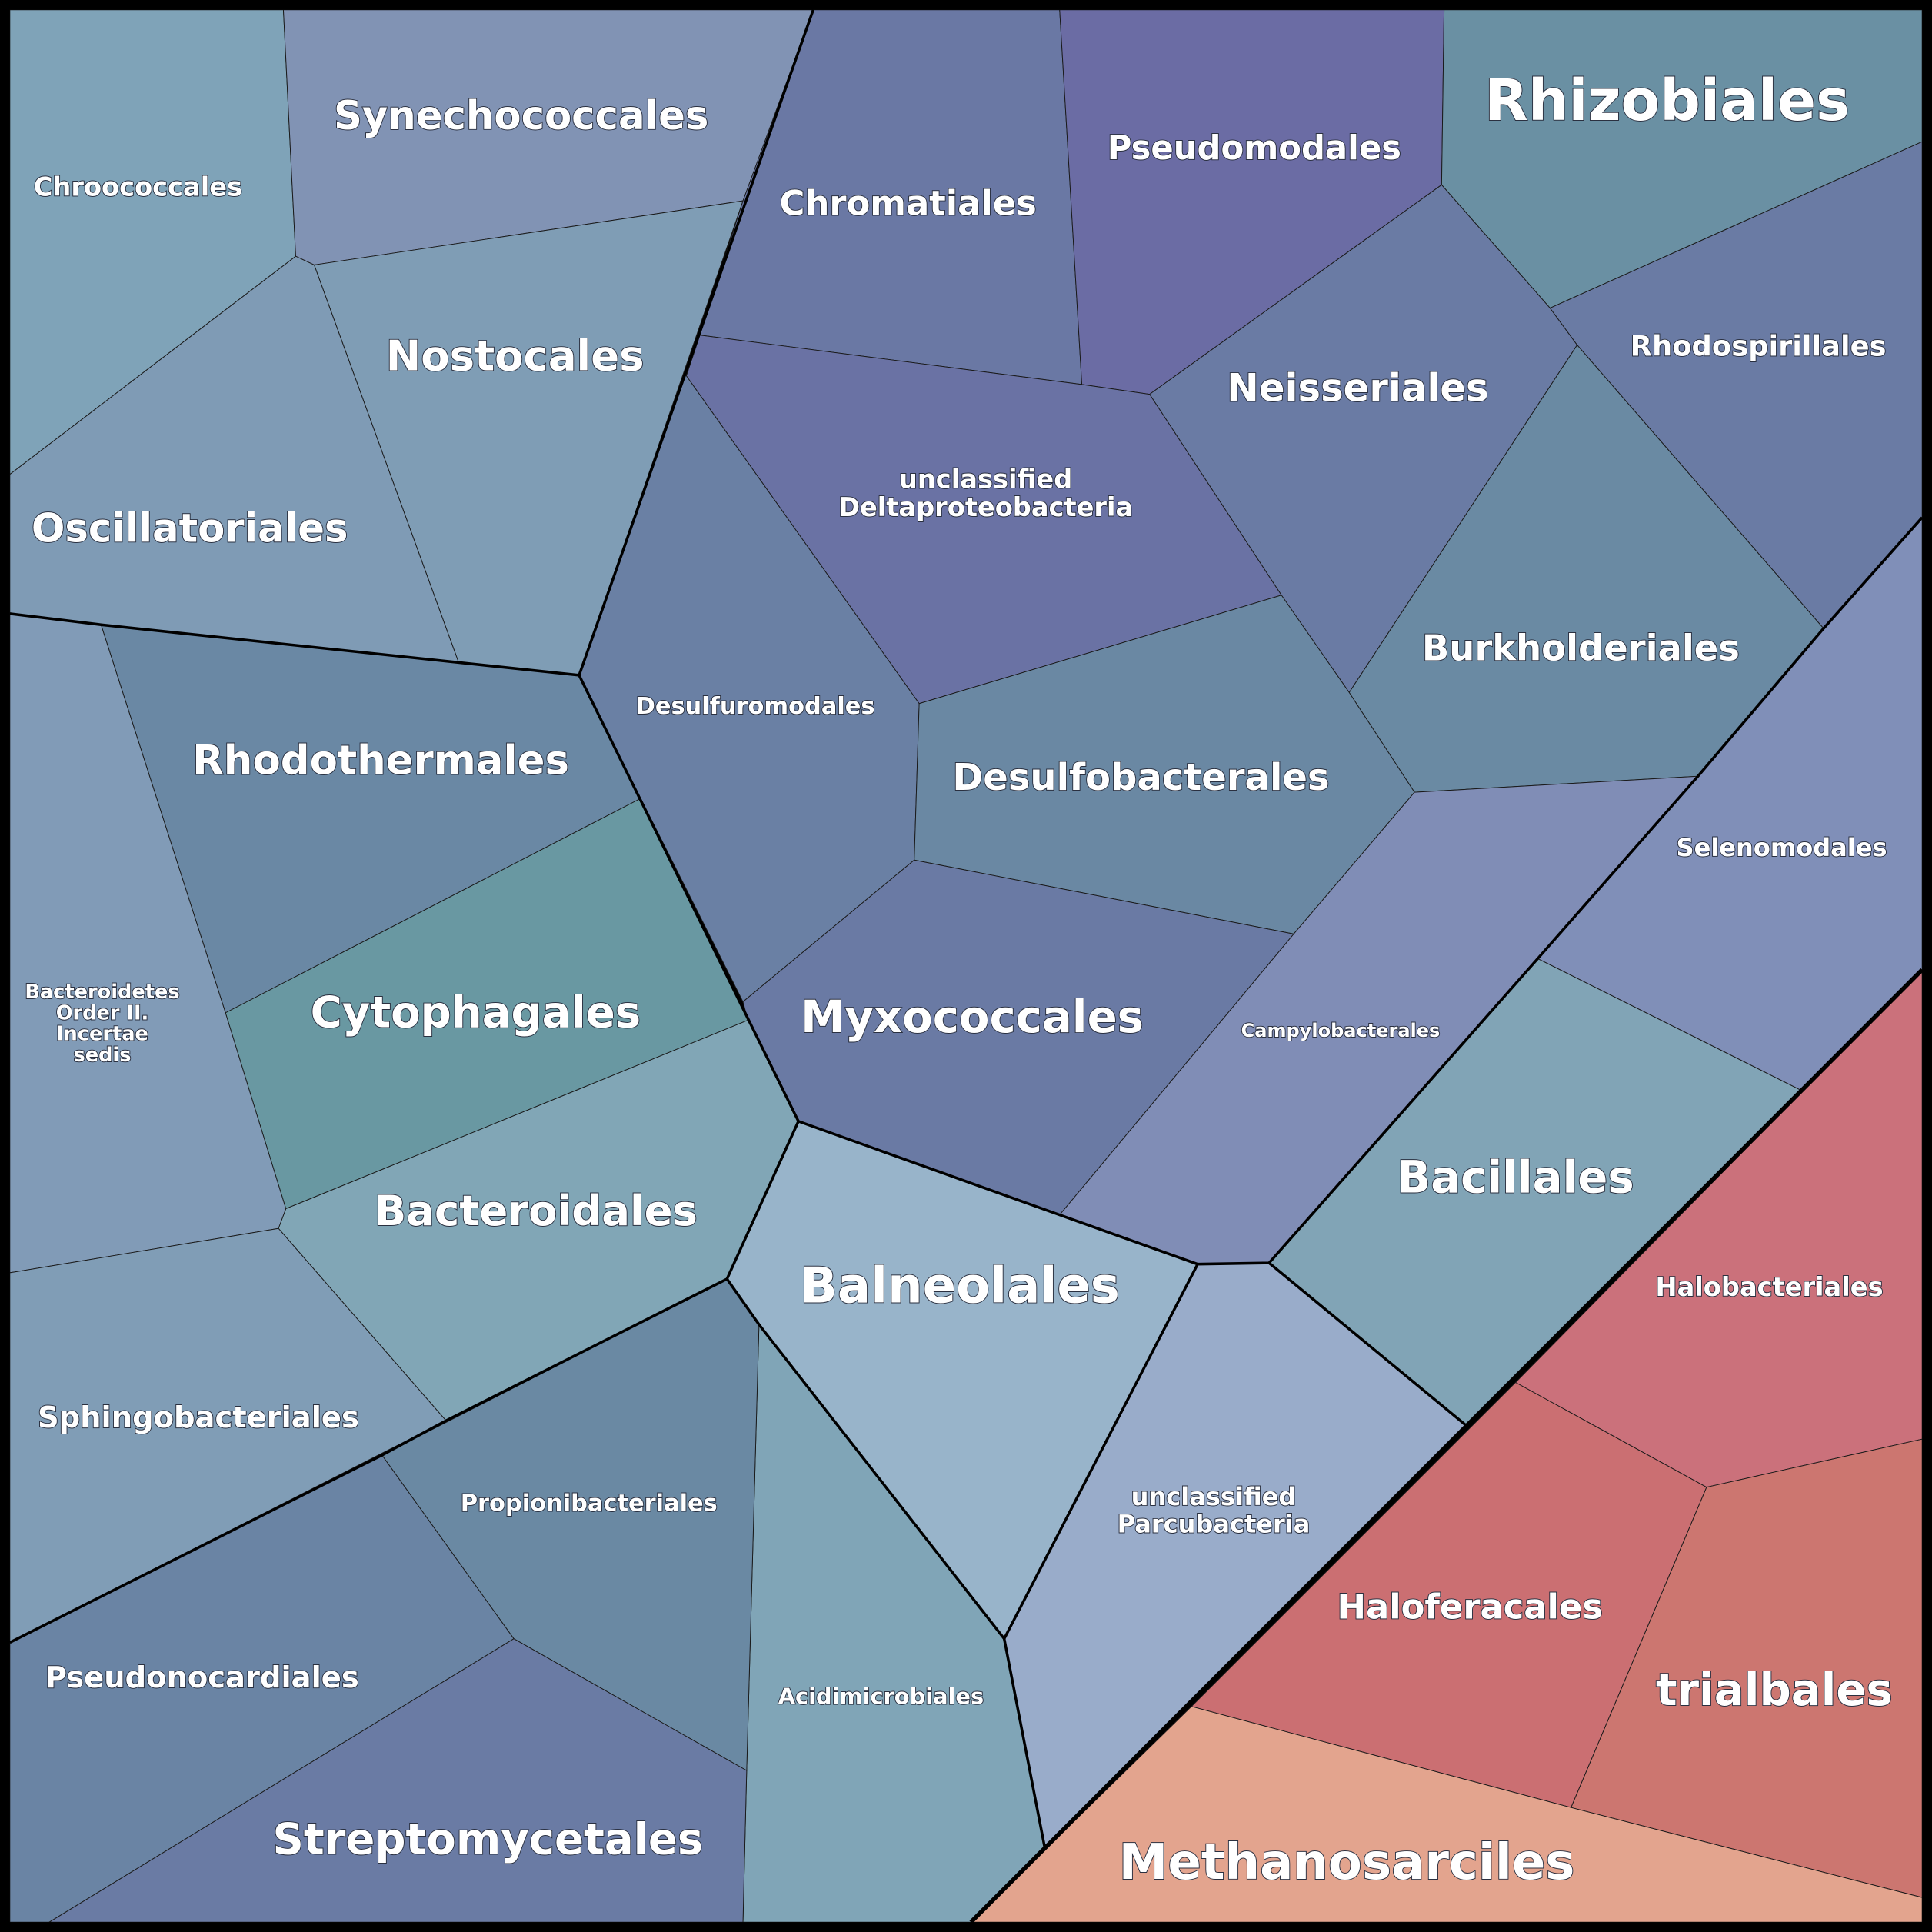  What do you see at coordinates (521, 116) in the screenshot?
I see `cell-label: Synechococcales` at bounding box center [521, 116].